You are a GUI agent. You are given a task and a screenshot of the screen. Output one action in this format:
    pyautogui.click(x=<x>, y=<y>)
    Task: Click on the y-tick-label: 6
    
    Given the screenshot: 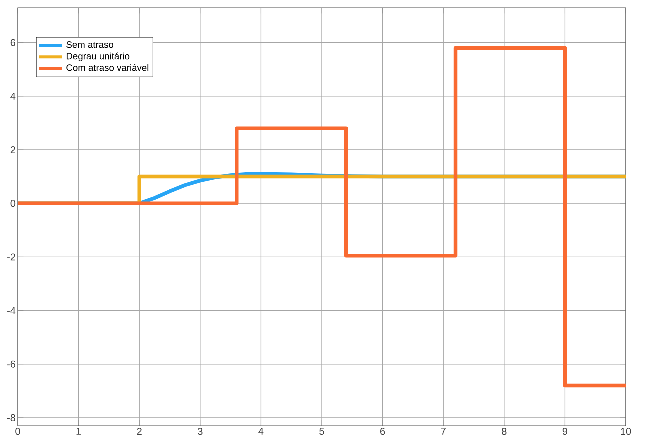 What is the action you would take?
    pyautogui.click(x=13, y=42)
    